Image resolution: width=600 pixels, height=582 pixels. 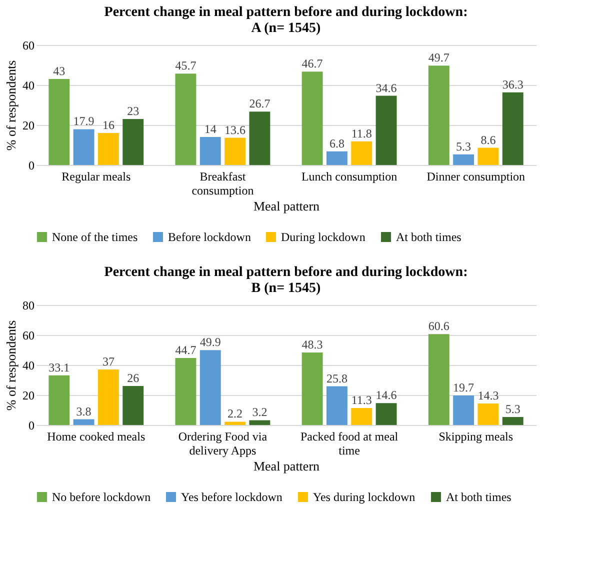 I want to click on data-label: 25.8, so click(x=337, y=378).